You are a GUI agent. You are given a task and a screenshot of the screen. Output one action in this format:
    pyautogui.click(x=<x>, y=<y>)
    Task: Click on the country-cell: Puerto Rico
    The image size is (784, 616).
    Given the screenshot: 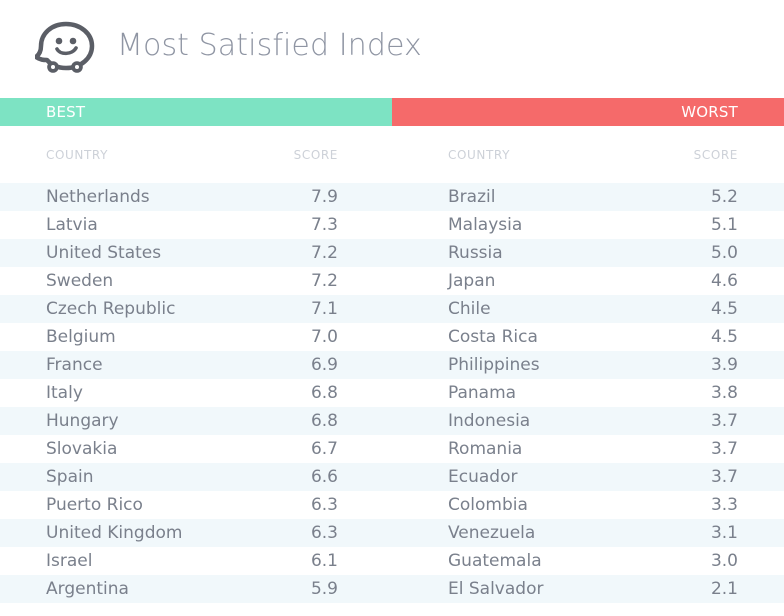 What is the action you would take?
    pyautogui.click(x=94, y=505)
    